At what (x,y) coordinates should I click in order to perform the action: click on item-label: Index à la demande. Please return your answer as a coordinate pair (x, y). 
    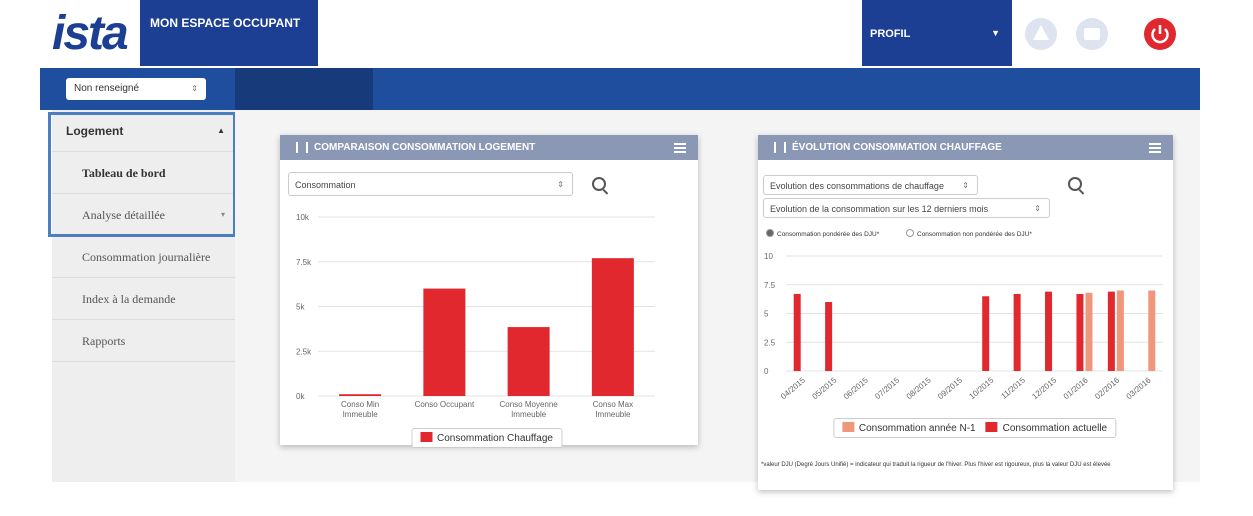
    Looking at the image, I should click on (129, 299).